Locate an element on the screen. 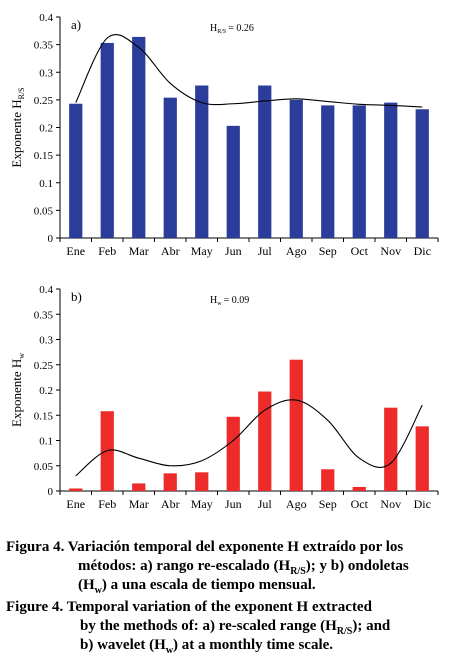  h-annotation-subscript: R/S is located at coordinates (221, 32).